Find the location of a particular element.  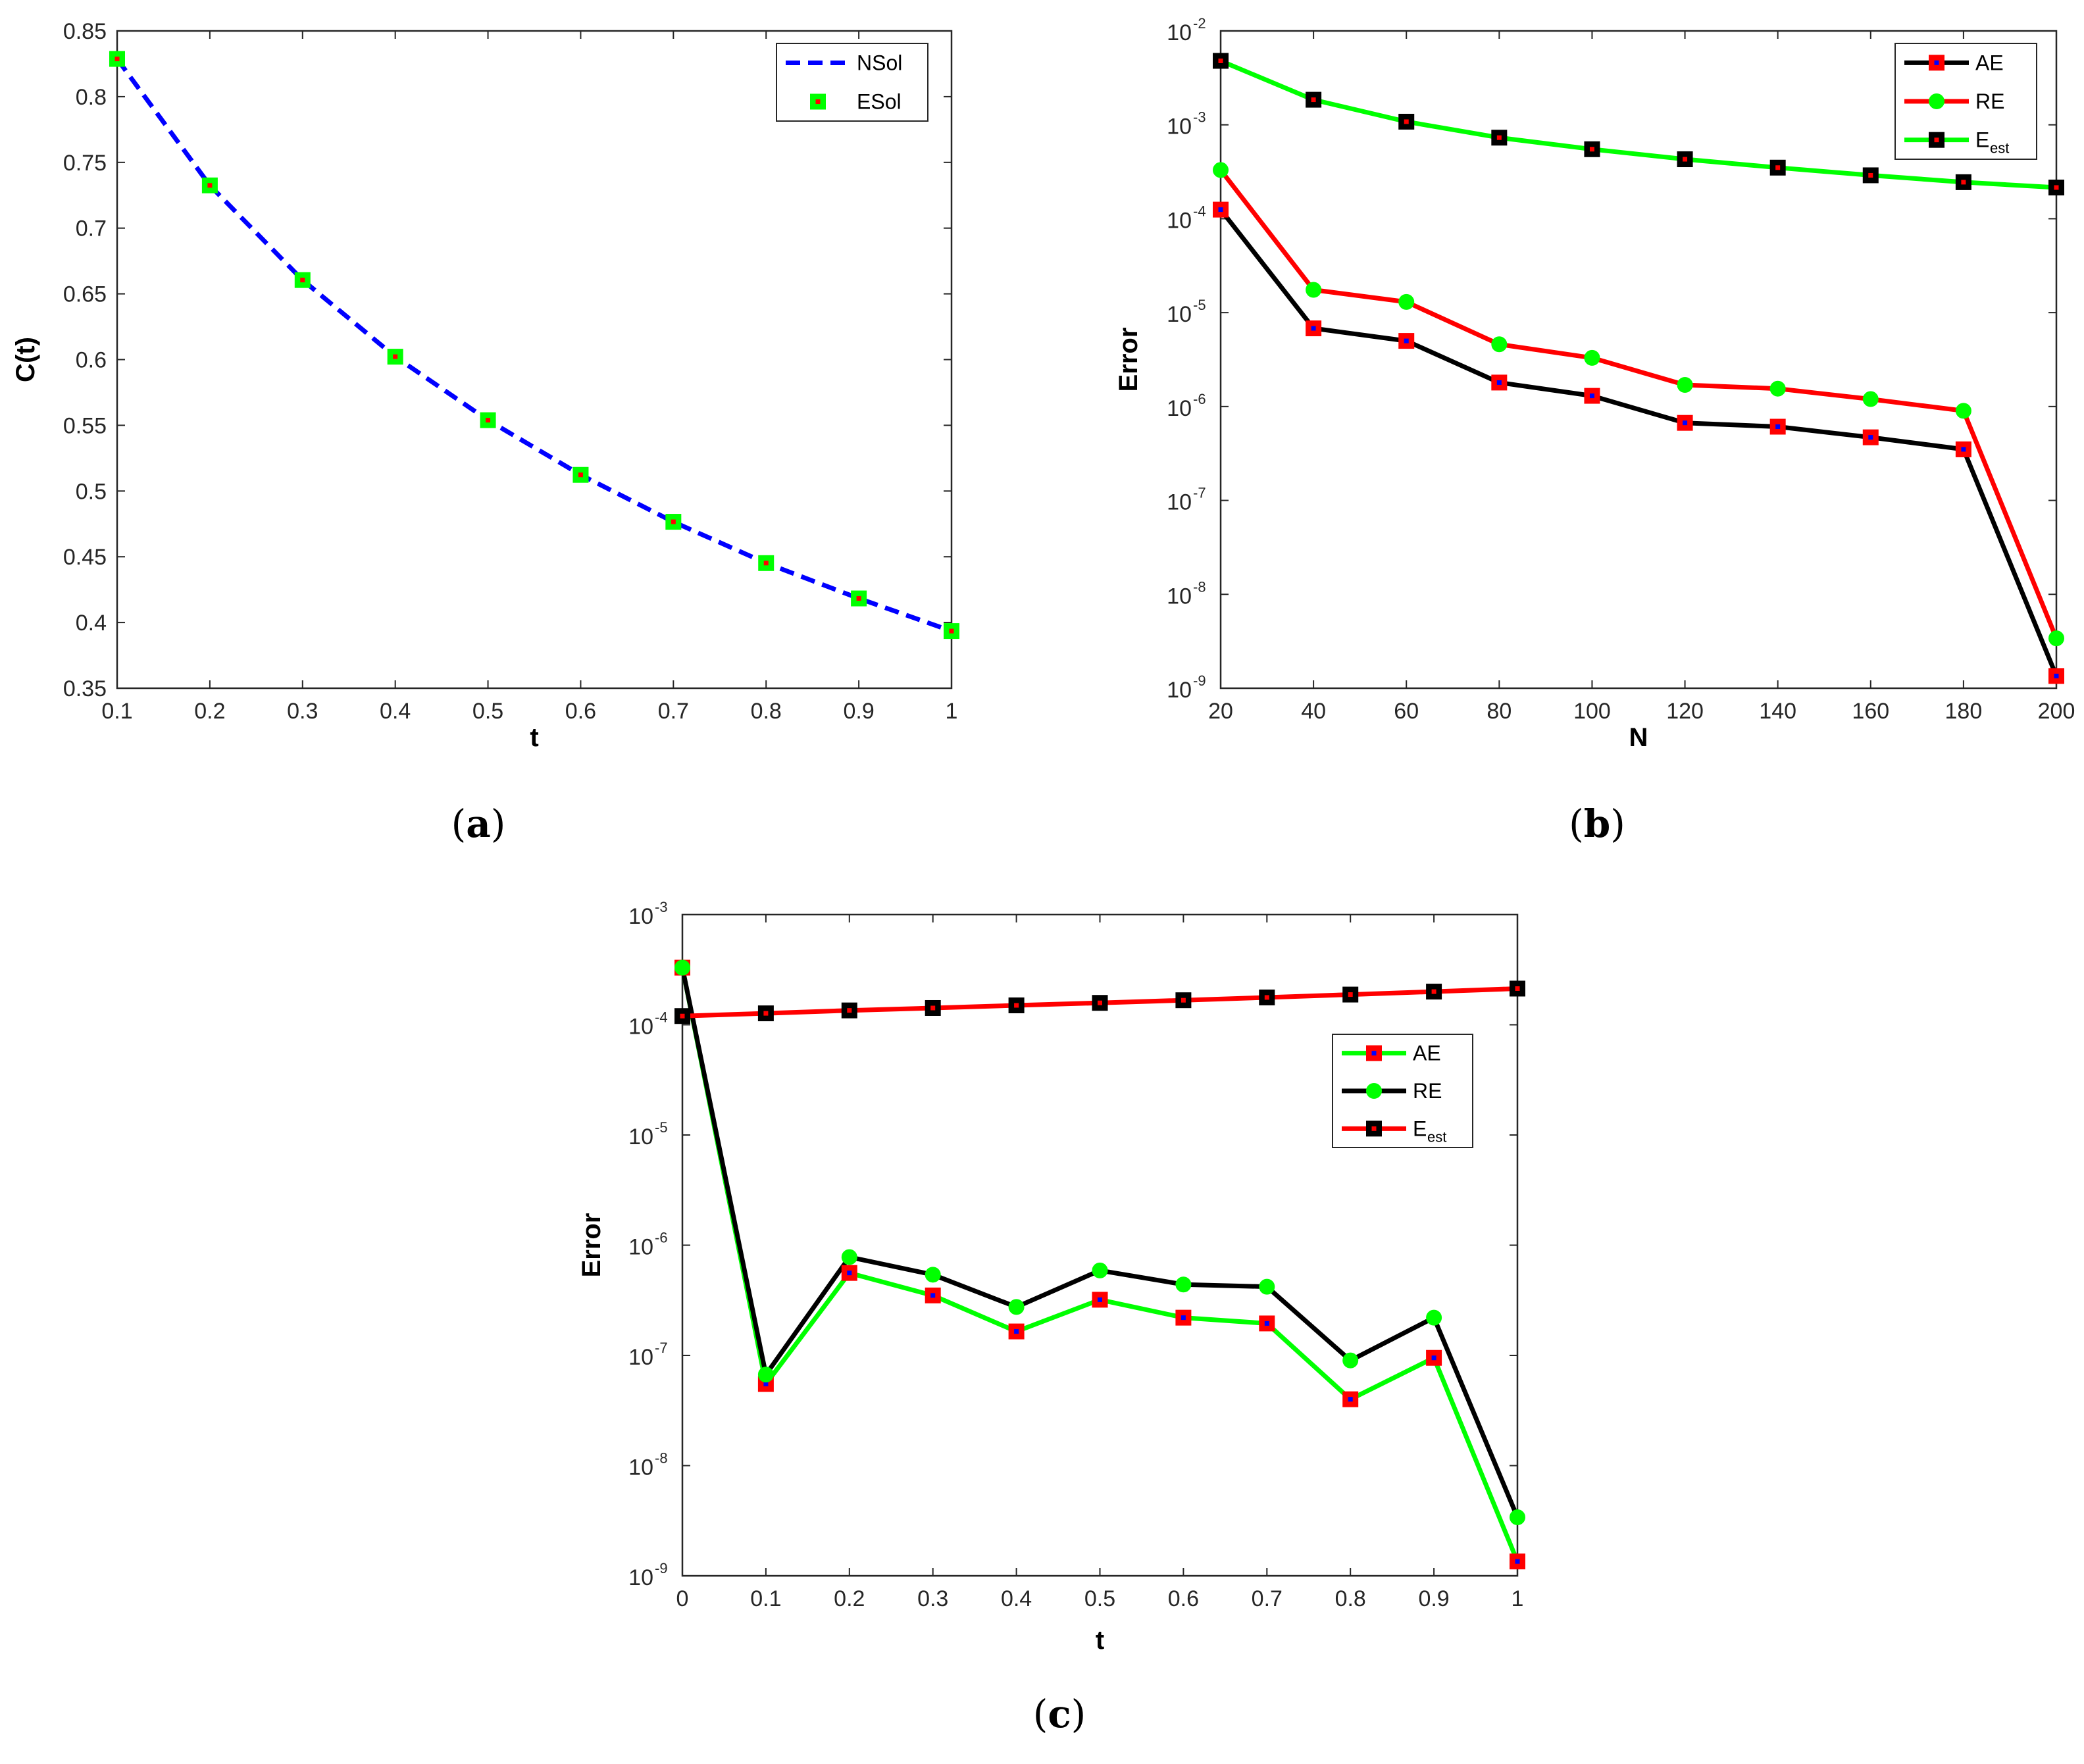

y-tick-label: 0.75 is located at coordinates (85, 163).